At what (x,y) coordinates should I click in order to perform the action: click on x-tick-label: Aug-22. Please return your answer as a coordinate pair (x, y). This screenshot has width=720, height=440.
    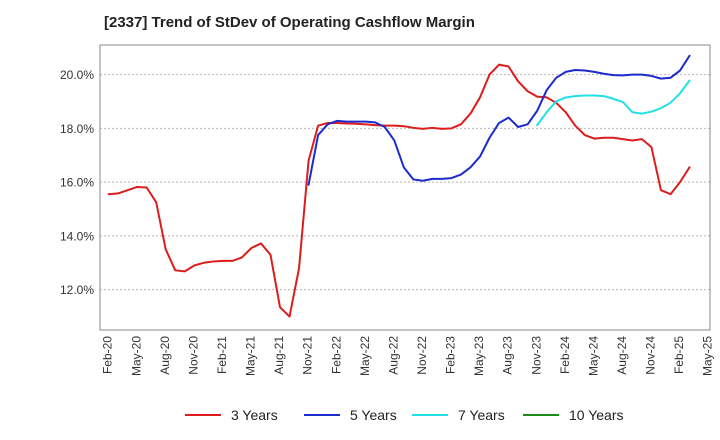
    Looking at the image, I should click on (393, 355).